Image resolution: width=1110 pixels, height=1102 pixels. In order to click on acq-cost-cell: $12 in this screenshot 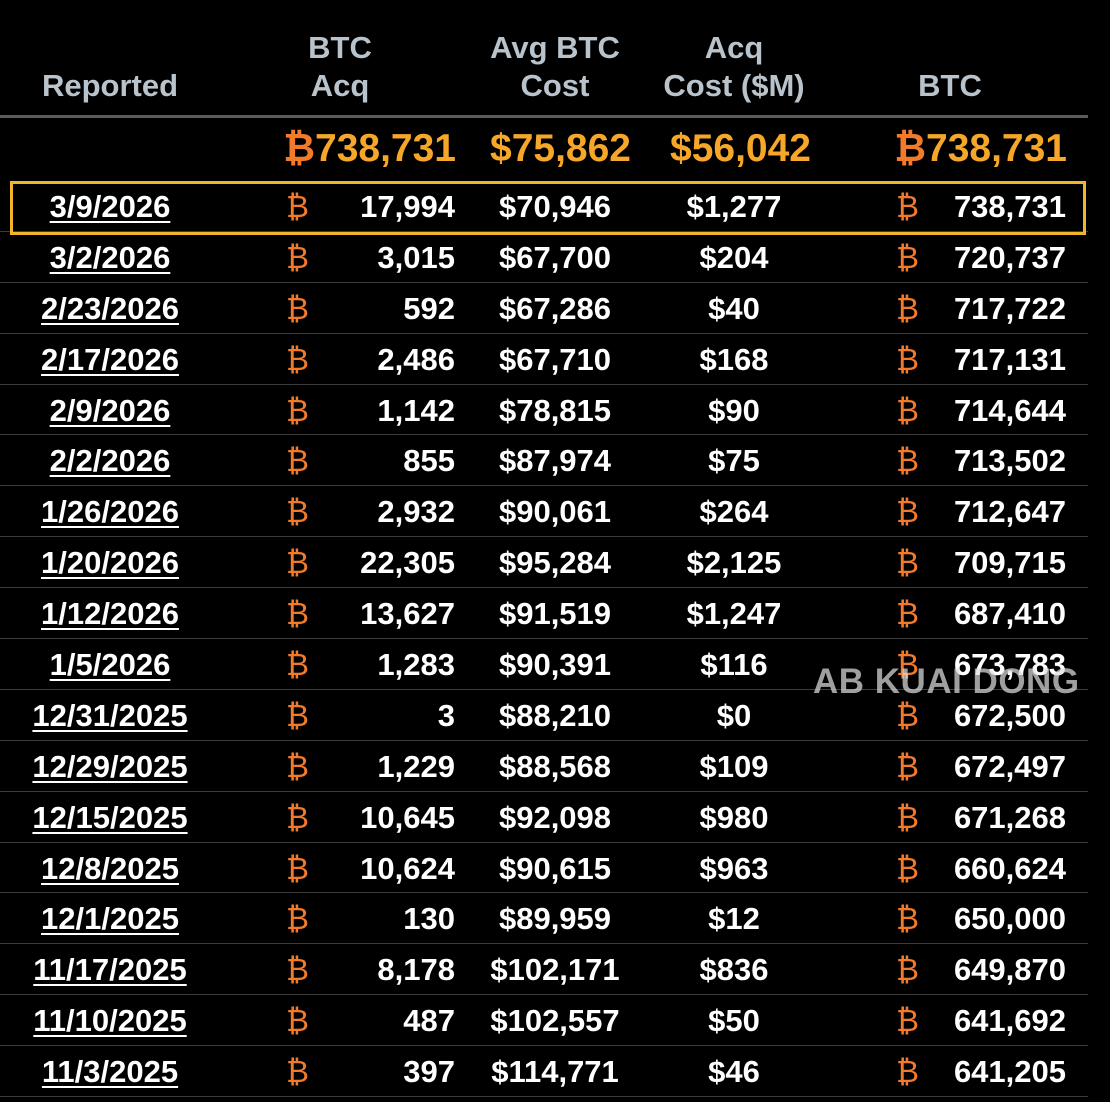, I will do `click(734, 919)`.